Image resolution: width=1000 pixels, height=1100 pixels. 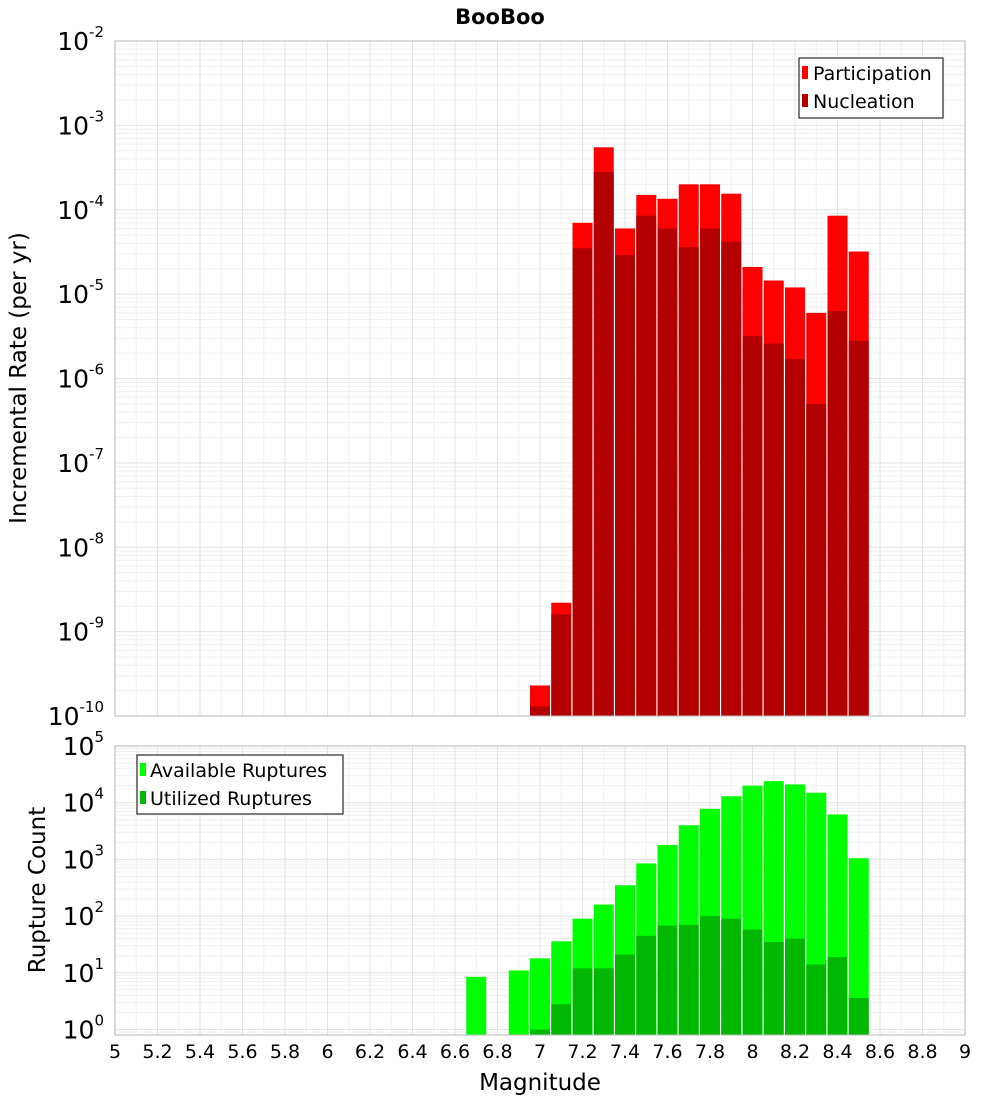 What do you see at coordinates (667, 1052) in the screenshot?
I see `x-tick-label: 7.6` at bounding box center [667, 1052].